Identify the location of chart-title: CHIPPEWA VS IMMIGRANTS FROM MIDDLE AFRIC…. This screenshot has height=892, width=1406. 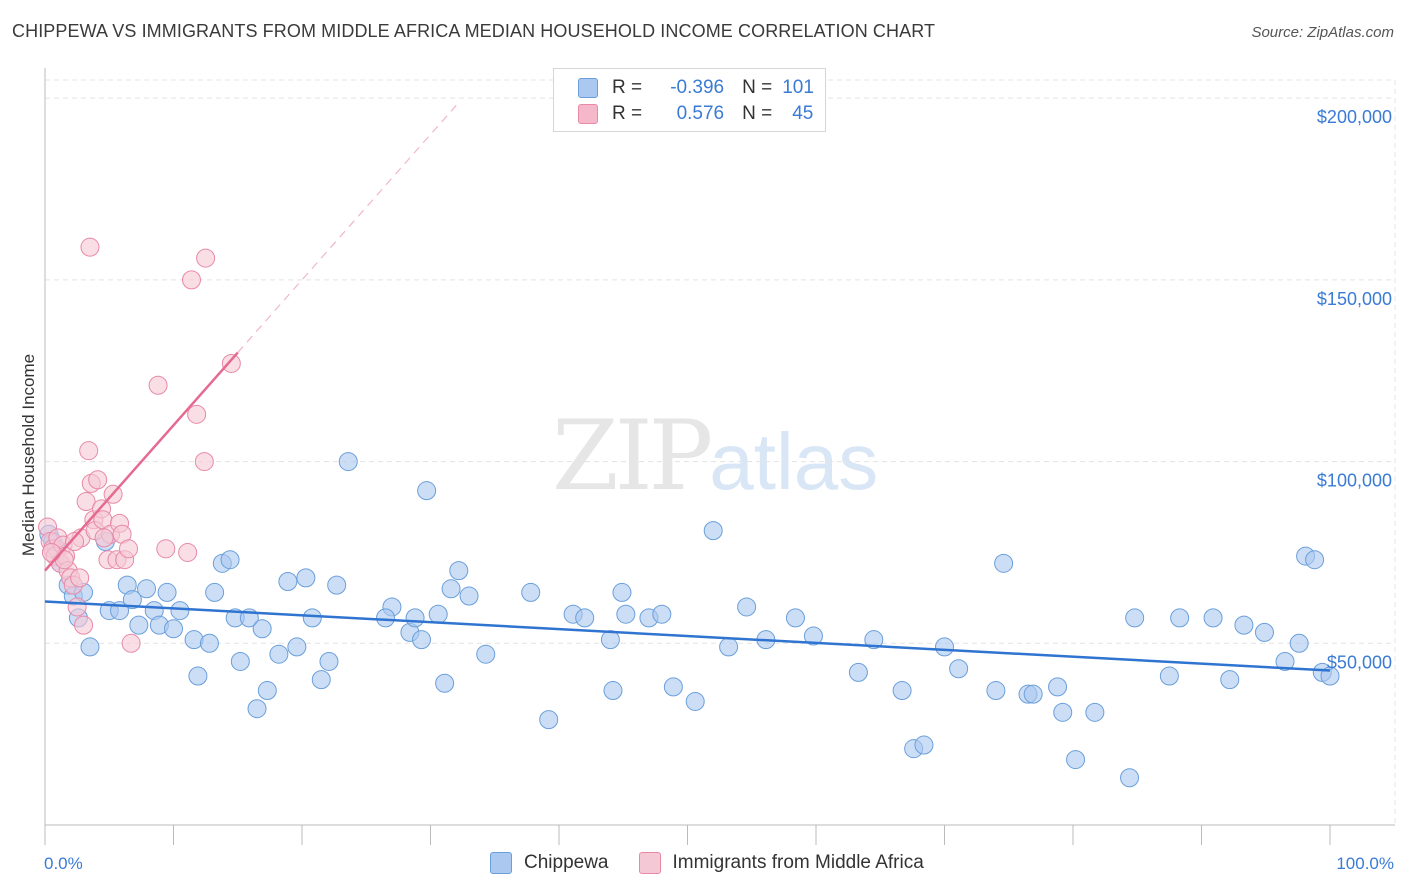
(474, 31).